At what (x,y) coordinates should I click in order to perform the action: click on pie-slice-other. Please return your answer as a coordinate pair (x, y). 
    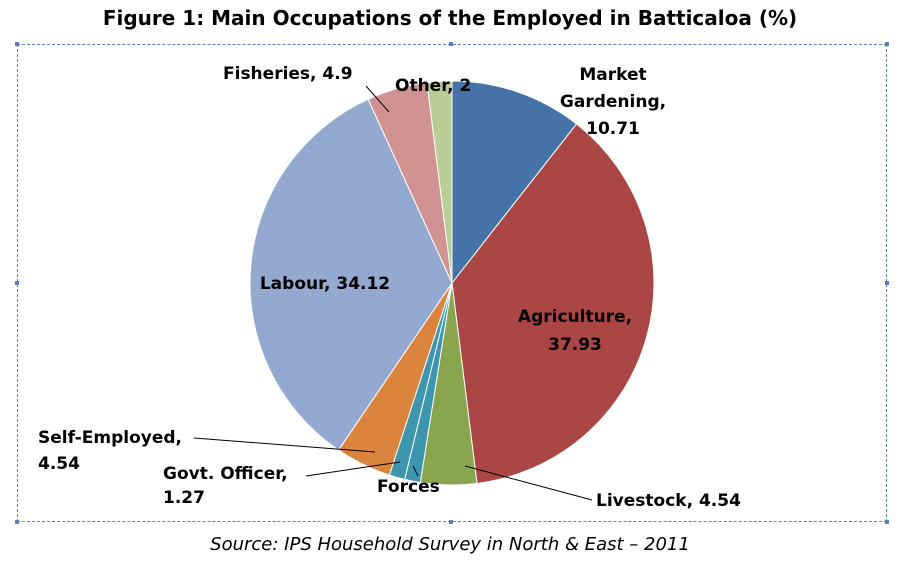
    Looking at the image, I should click on (439, 182).